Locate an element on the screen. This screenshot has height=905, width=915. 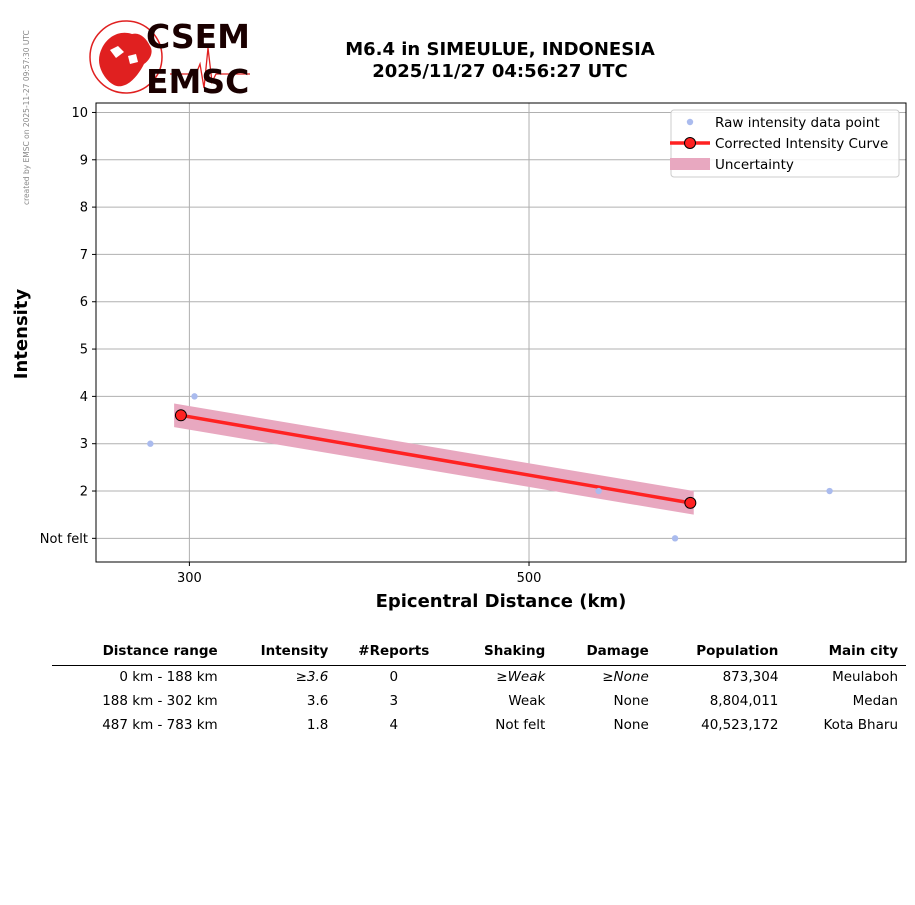
cell-range: 188 km - 302 km is located at coordinates (160, 701).